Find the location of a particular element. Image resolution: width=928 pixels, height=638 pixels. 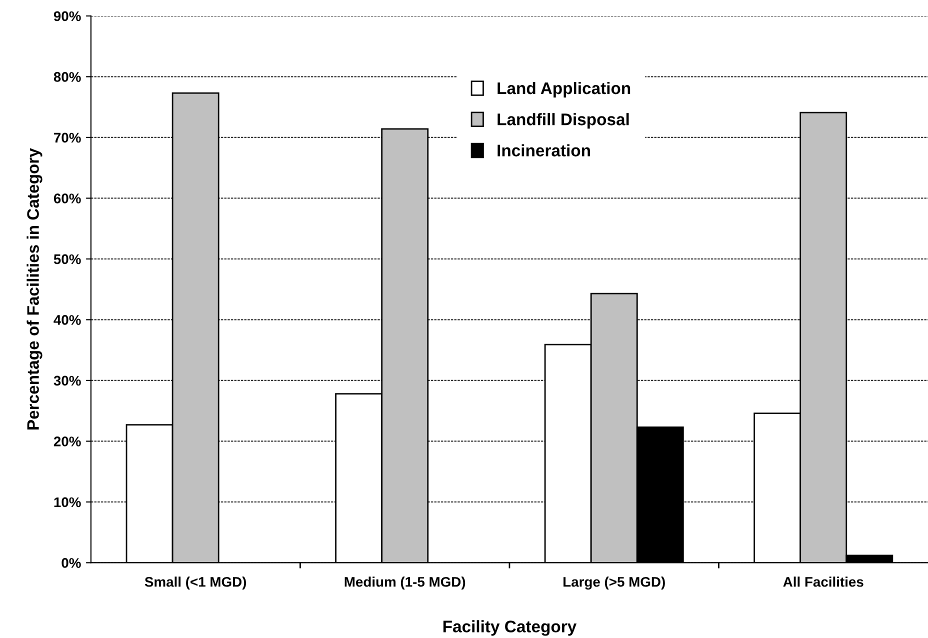

y-tick-label: 60% is located at coordinates (67, 199).